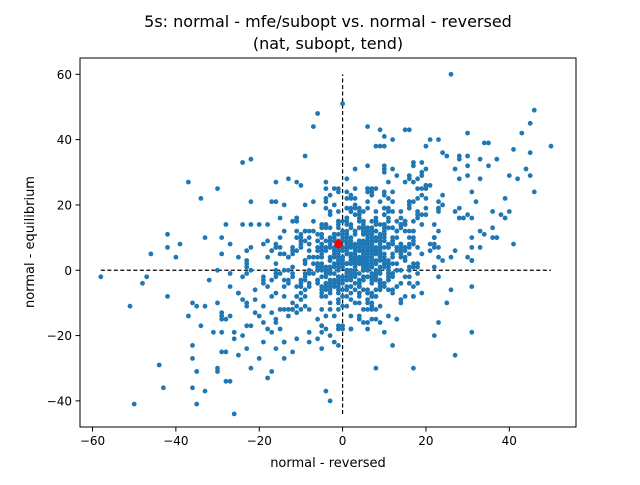  I want to click on y-tick-label: 60, so click(64, 75).